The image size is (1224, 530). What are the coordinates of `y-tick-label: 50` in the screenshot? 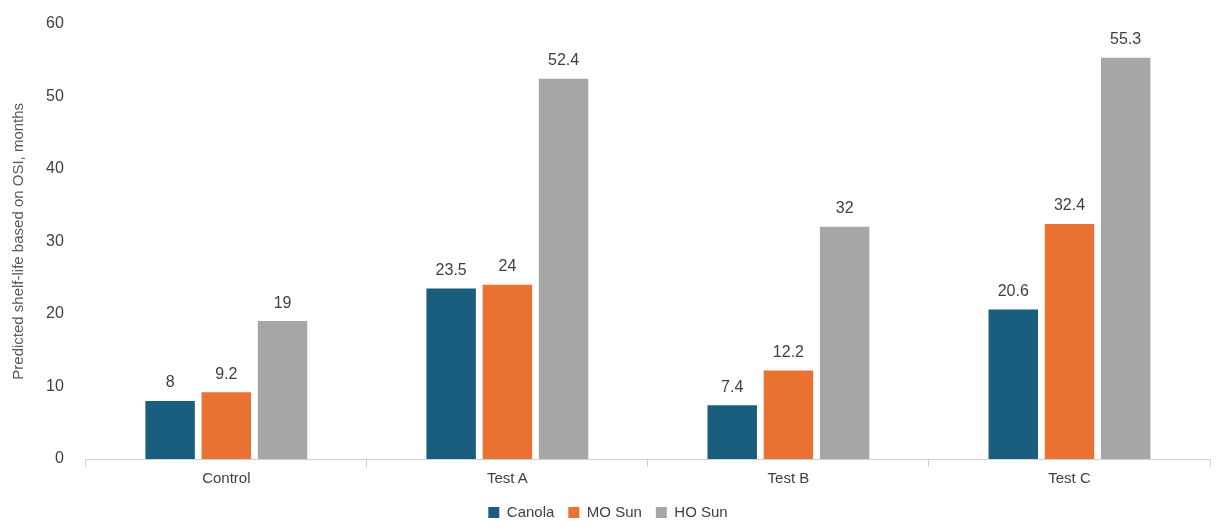 It's located at (55, 95).